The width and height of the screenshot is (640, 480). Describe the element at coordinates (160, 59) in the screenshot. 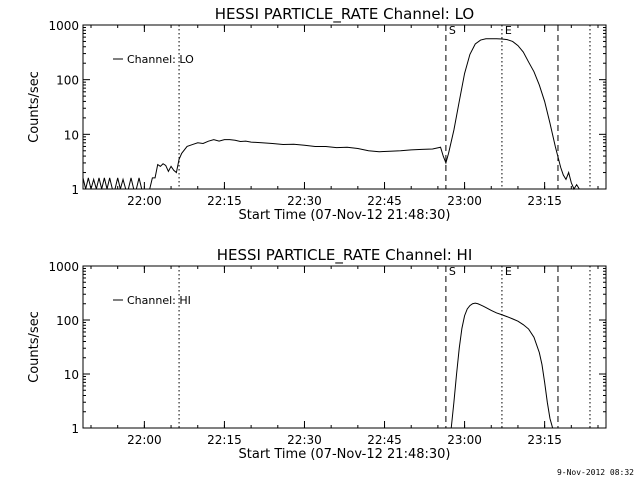

I see `legend-label: Channel: LO` at that location.